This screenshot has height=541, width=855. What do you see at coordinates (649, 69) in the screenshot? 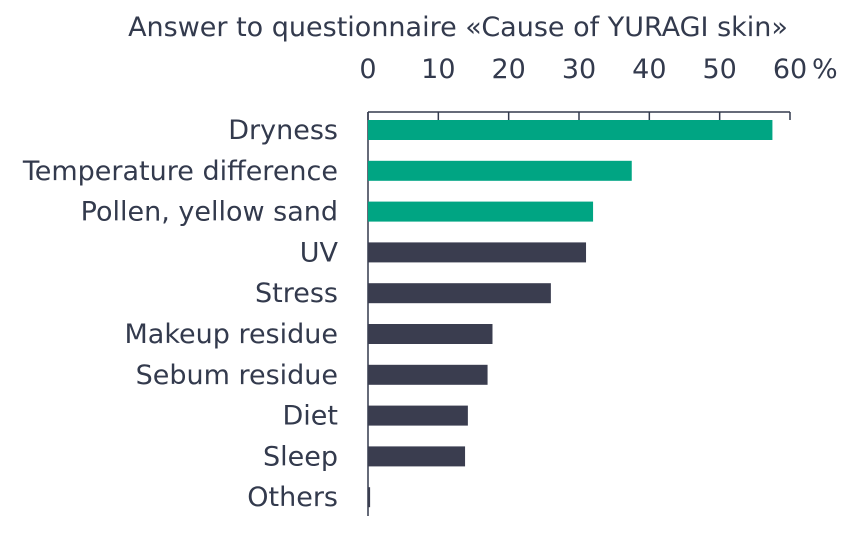
I see `x-tick-label: 40` at bounding box center [649, 69].